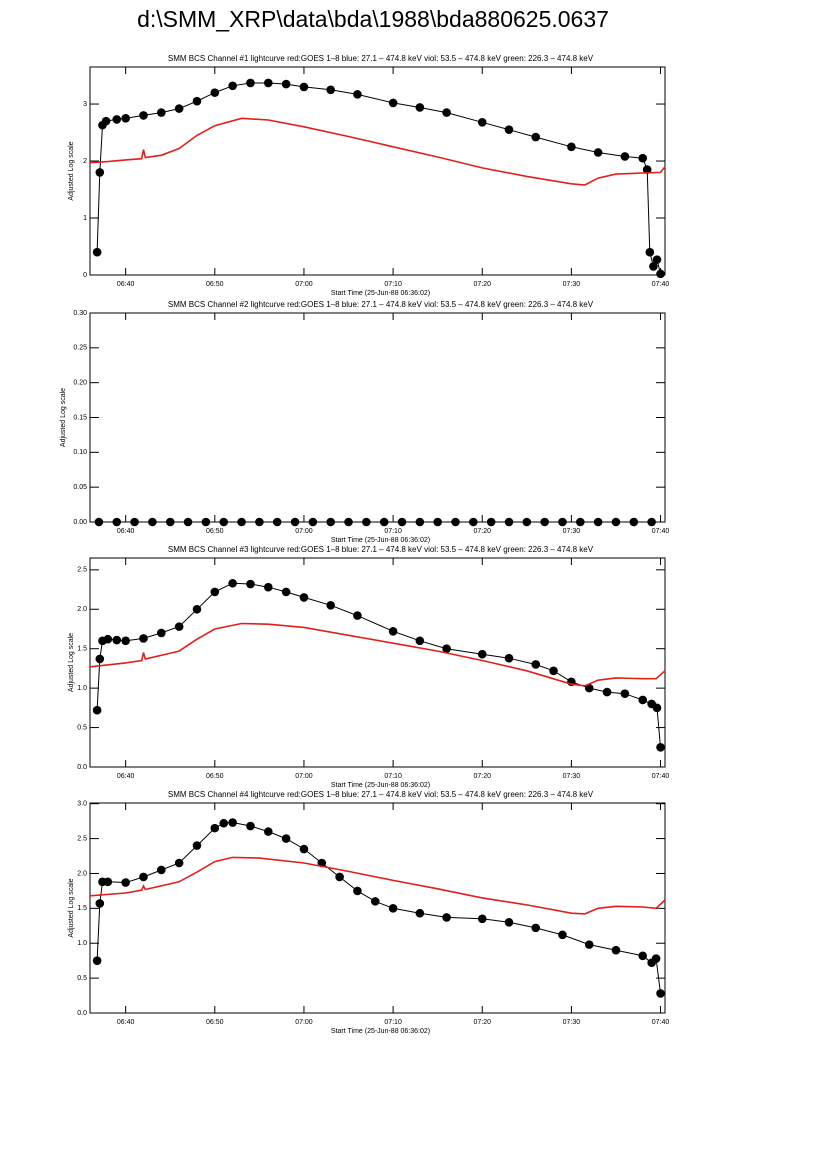  I want to click on plot-frame, so click(377, 662).